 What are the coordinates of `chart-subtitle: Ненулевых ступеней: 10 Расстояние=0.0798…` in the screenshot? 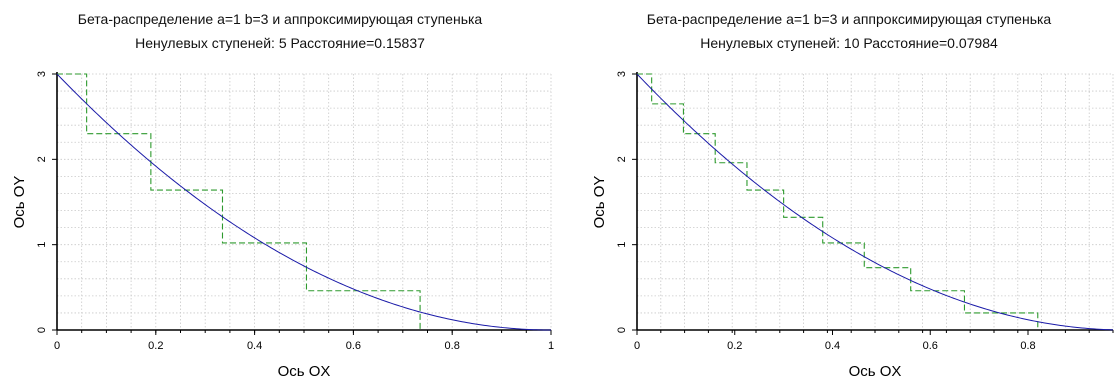 It's located at (849, 43).